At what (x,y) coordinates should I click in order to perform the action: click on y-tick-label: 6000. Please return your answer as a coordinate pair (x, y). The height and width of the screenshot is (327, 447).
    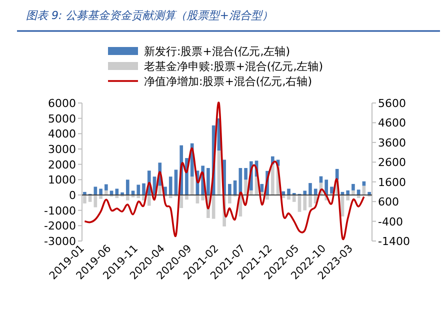
    Looking at the image, I should click on (62, 103).